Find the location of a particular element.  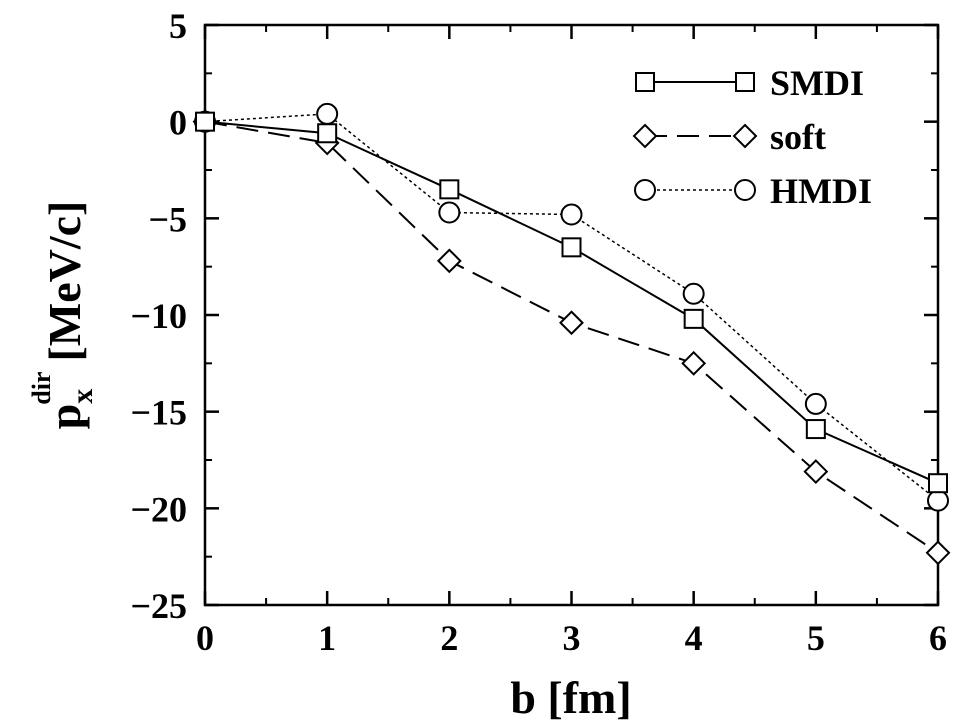

legend: SMDI soft HMDI is located at coordinates (752, 137).